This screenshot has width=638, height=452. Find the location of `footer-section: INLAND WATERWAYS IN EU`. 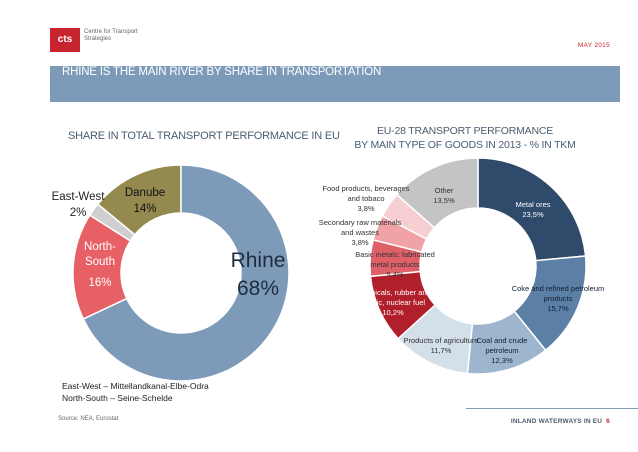

footer-section: INLAND WATERWAYS IN EU is located at coordinates (556, 421).